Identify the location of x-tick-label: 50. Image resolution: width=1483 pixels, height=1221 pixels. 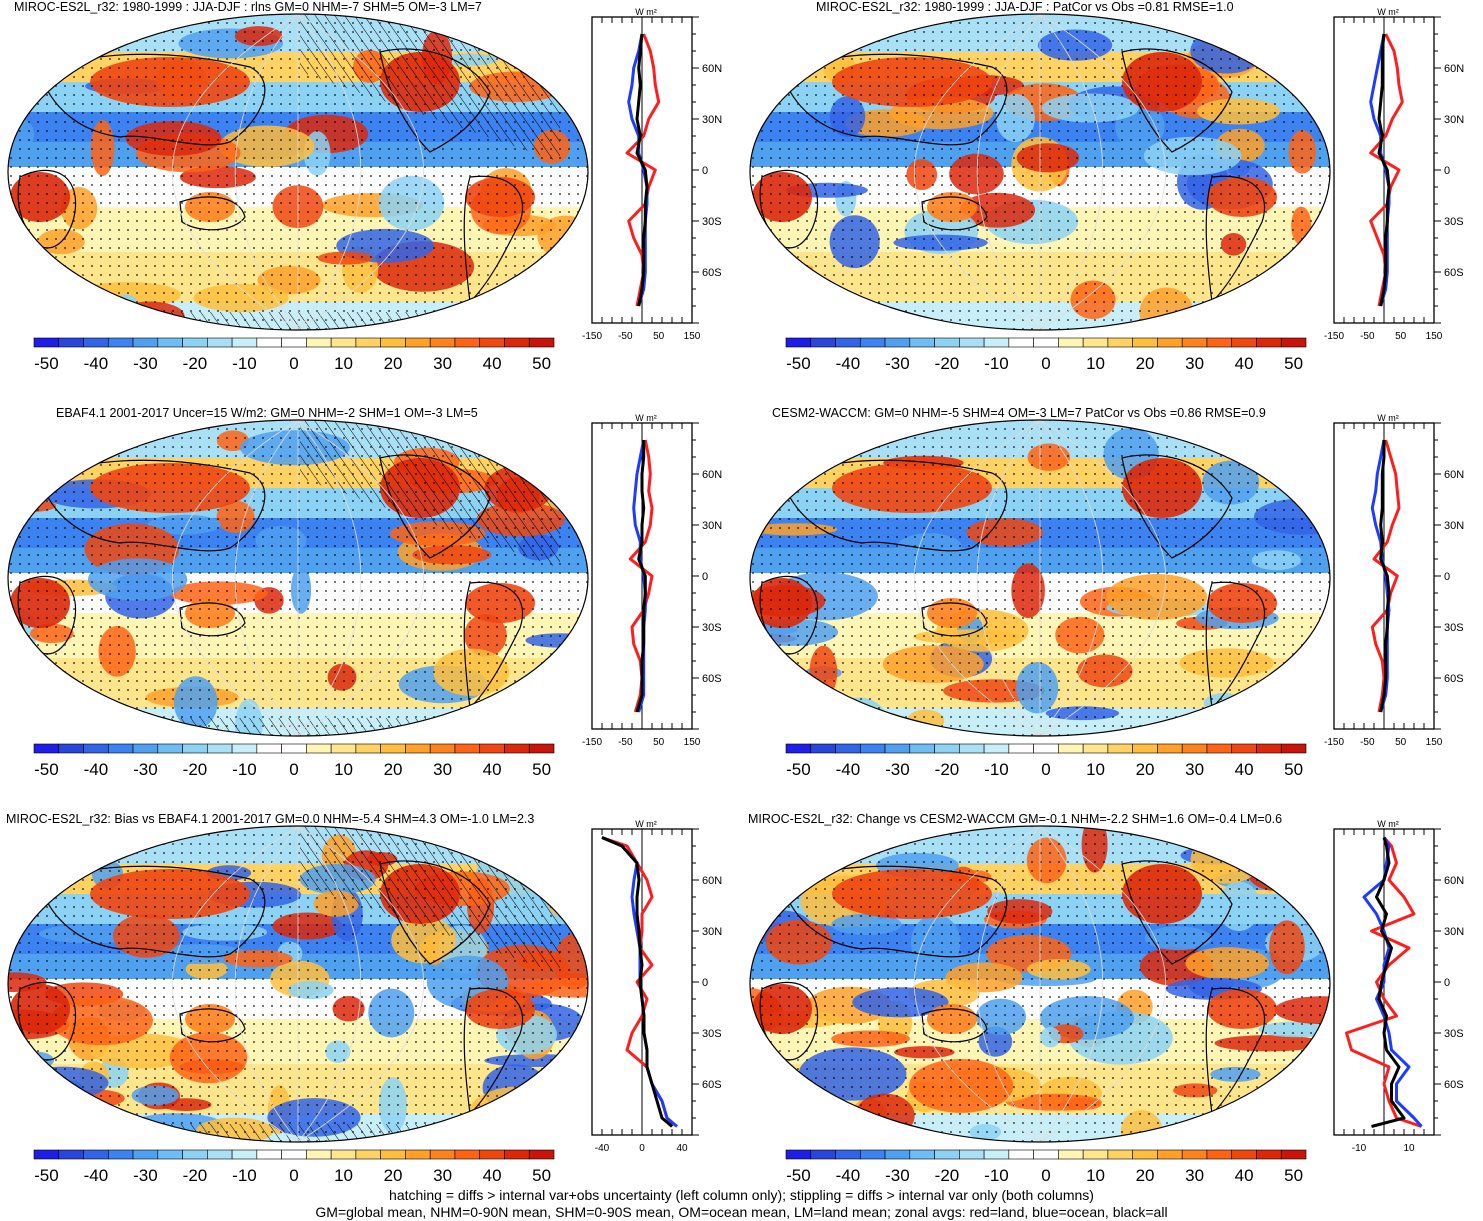
(659, 742).